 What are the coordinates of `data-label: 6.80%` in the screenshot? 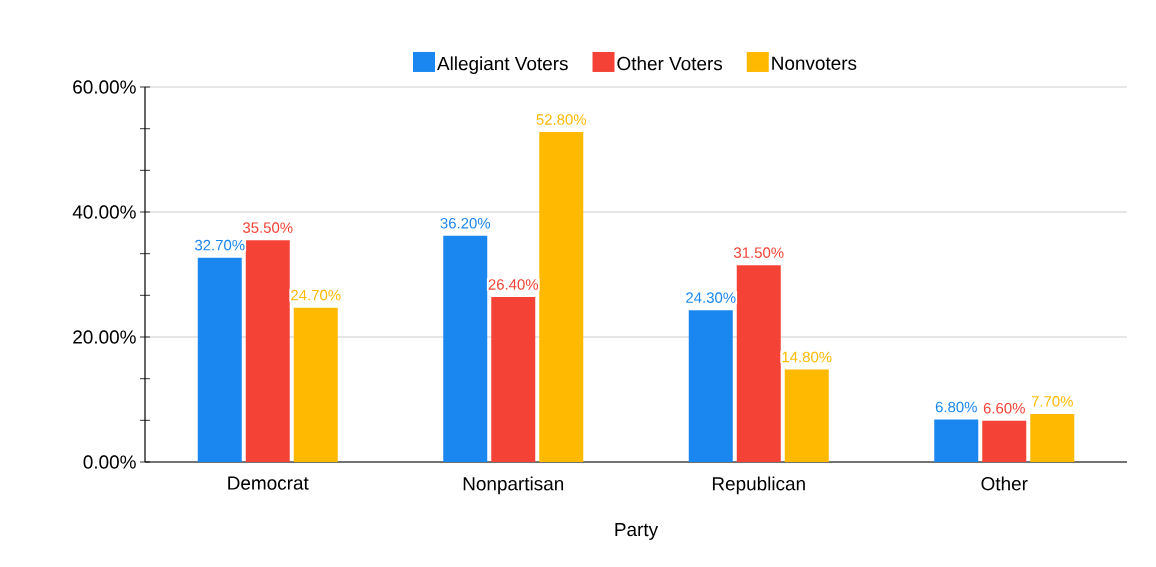 It's located at (956, 407).